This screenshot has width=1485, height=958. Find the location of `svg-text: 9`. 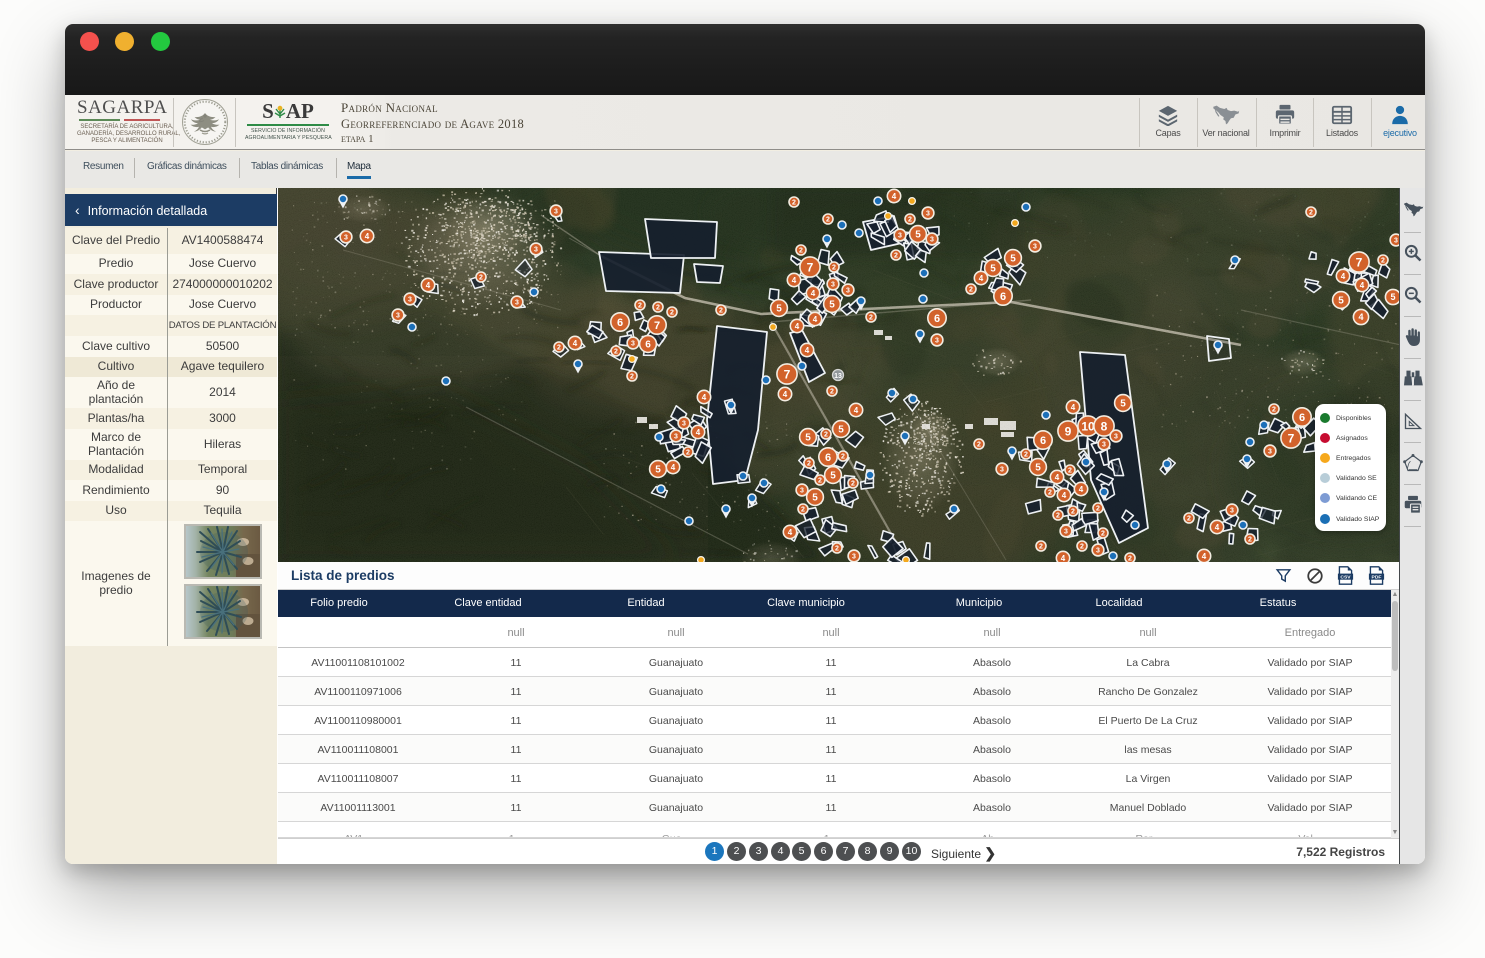

svg-text: 9 is located at coordinates (1068, 431).